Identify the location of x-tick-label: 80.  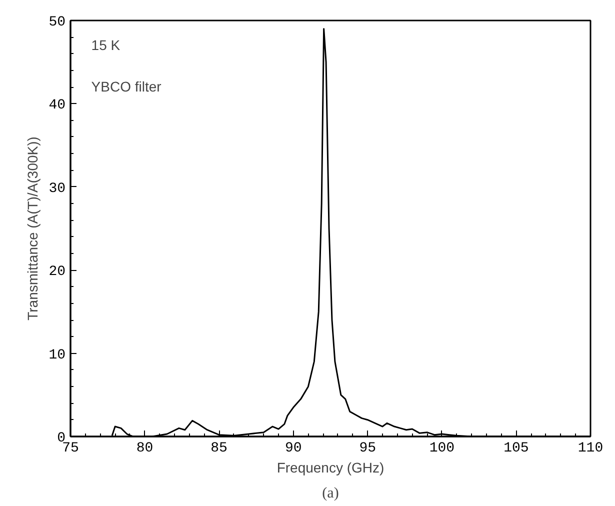
(145, 448).